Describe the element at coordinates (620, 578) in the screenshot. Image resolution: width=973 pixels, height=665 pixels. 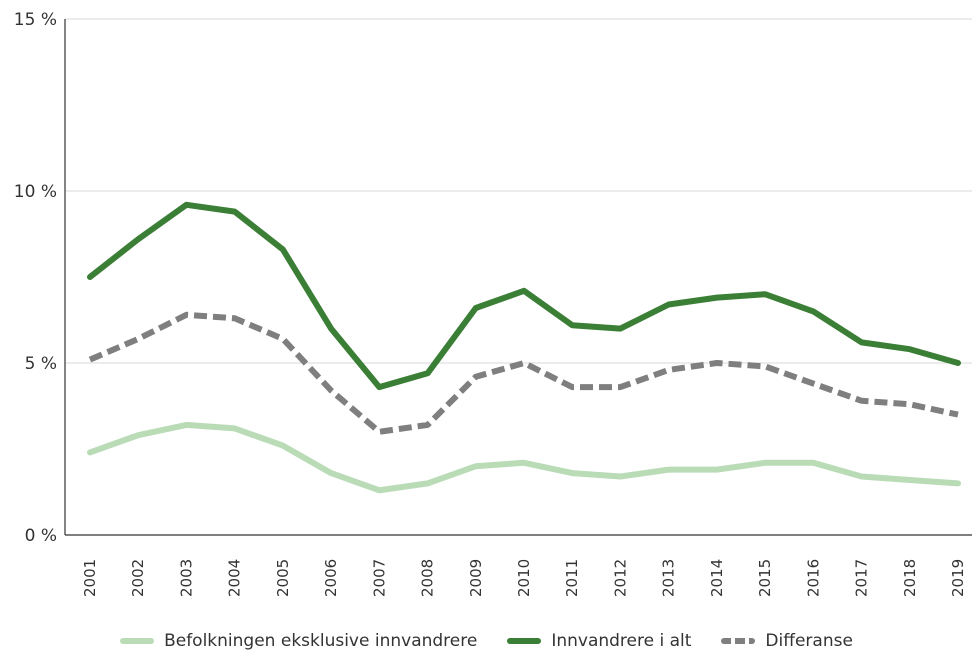
I see `x-tick-label-2012: 2012` at that location.